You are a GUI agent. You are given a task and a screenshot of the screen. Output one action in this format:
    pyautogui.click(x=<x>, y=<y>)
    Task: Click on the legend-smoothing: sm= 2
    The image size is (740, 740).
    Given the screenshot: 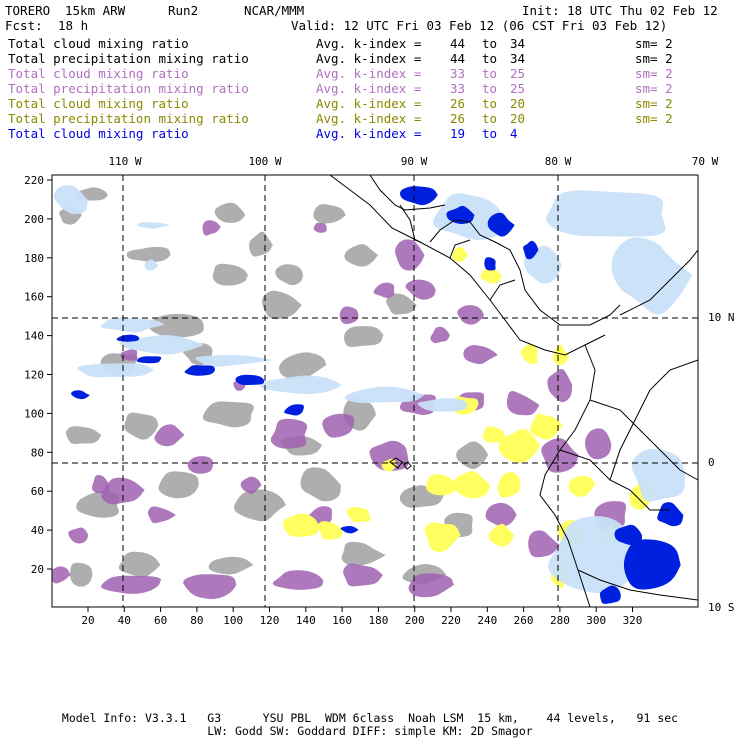 What is the action you would take?
    pyautogui.click(x=654, y=118)
    